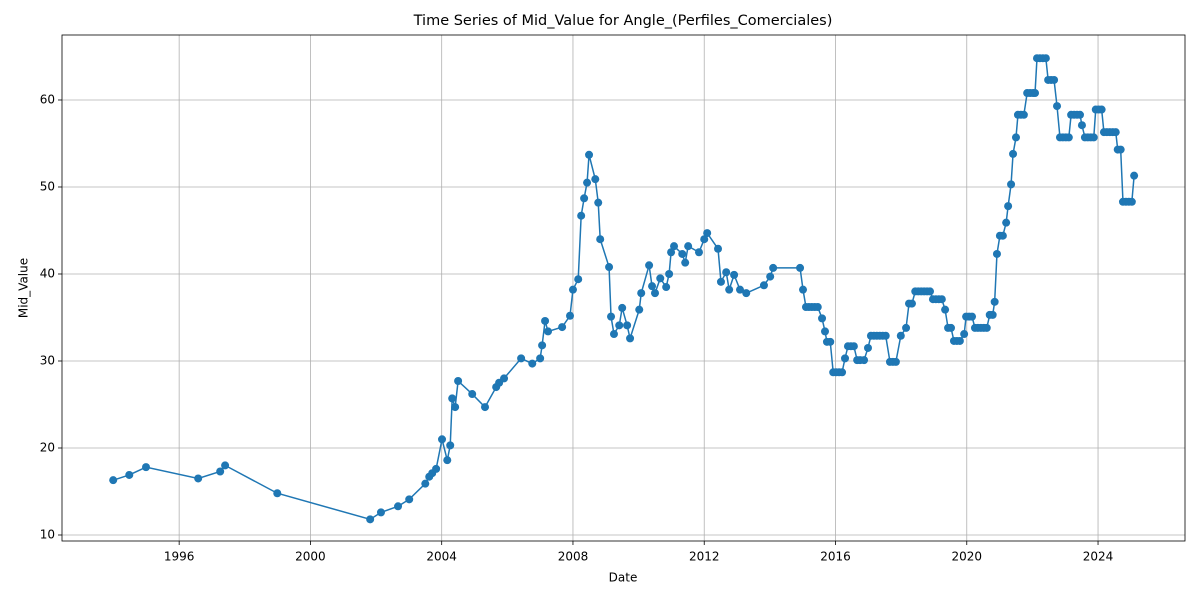  Describe the element at coordinates (441, 557) in the screenshot. I see `x-tick-label: 2004` at that location.